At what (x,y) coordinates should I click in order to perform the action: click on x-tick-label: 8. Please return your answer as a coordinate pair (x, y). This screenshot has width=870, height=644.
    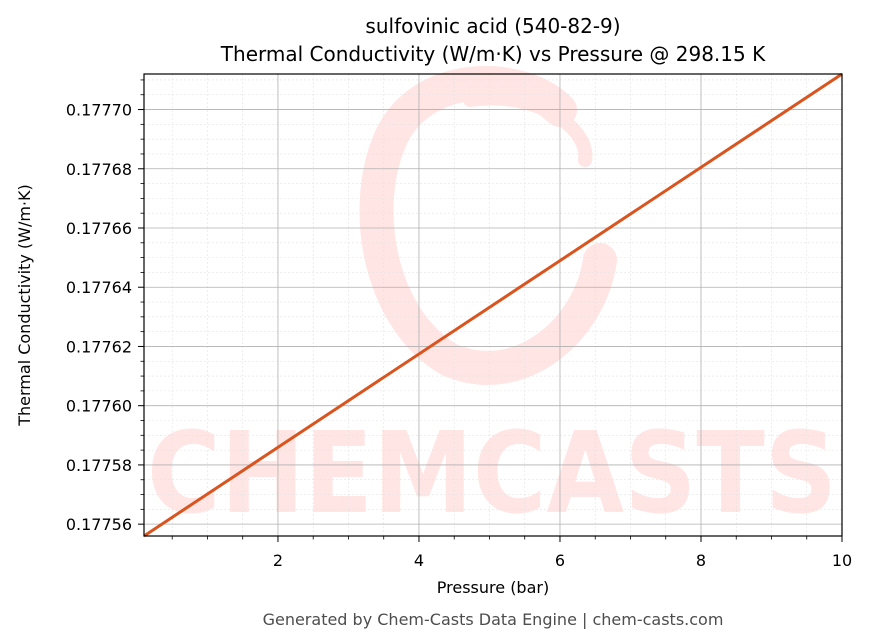
    Looking at the image, I should click on (701, 560).